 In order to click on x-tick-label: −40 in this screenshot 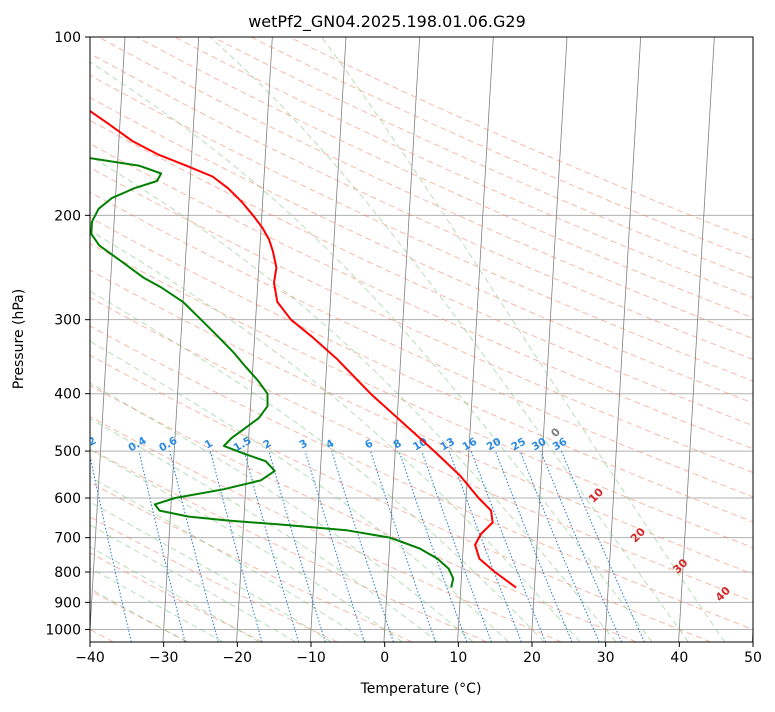, I will do `click(90, 658)`.